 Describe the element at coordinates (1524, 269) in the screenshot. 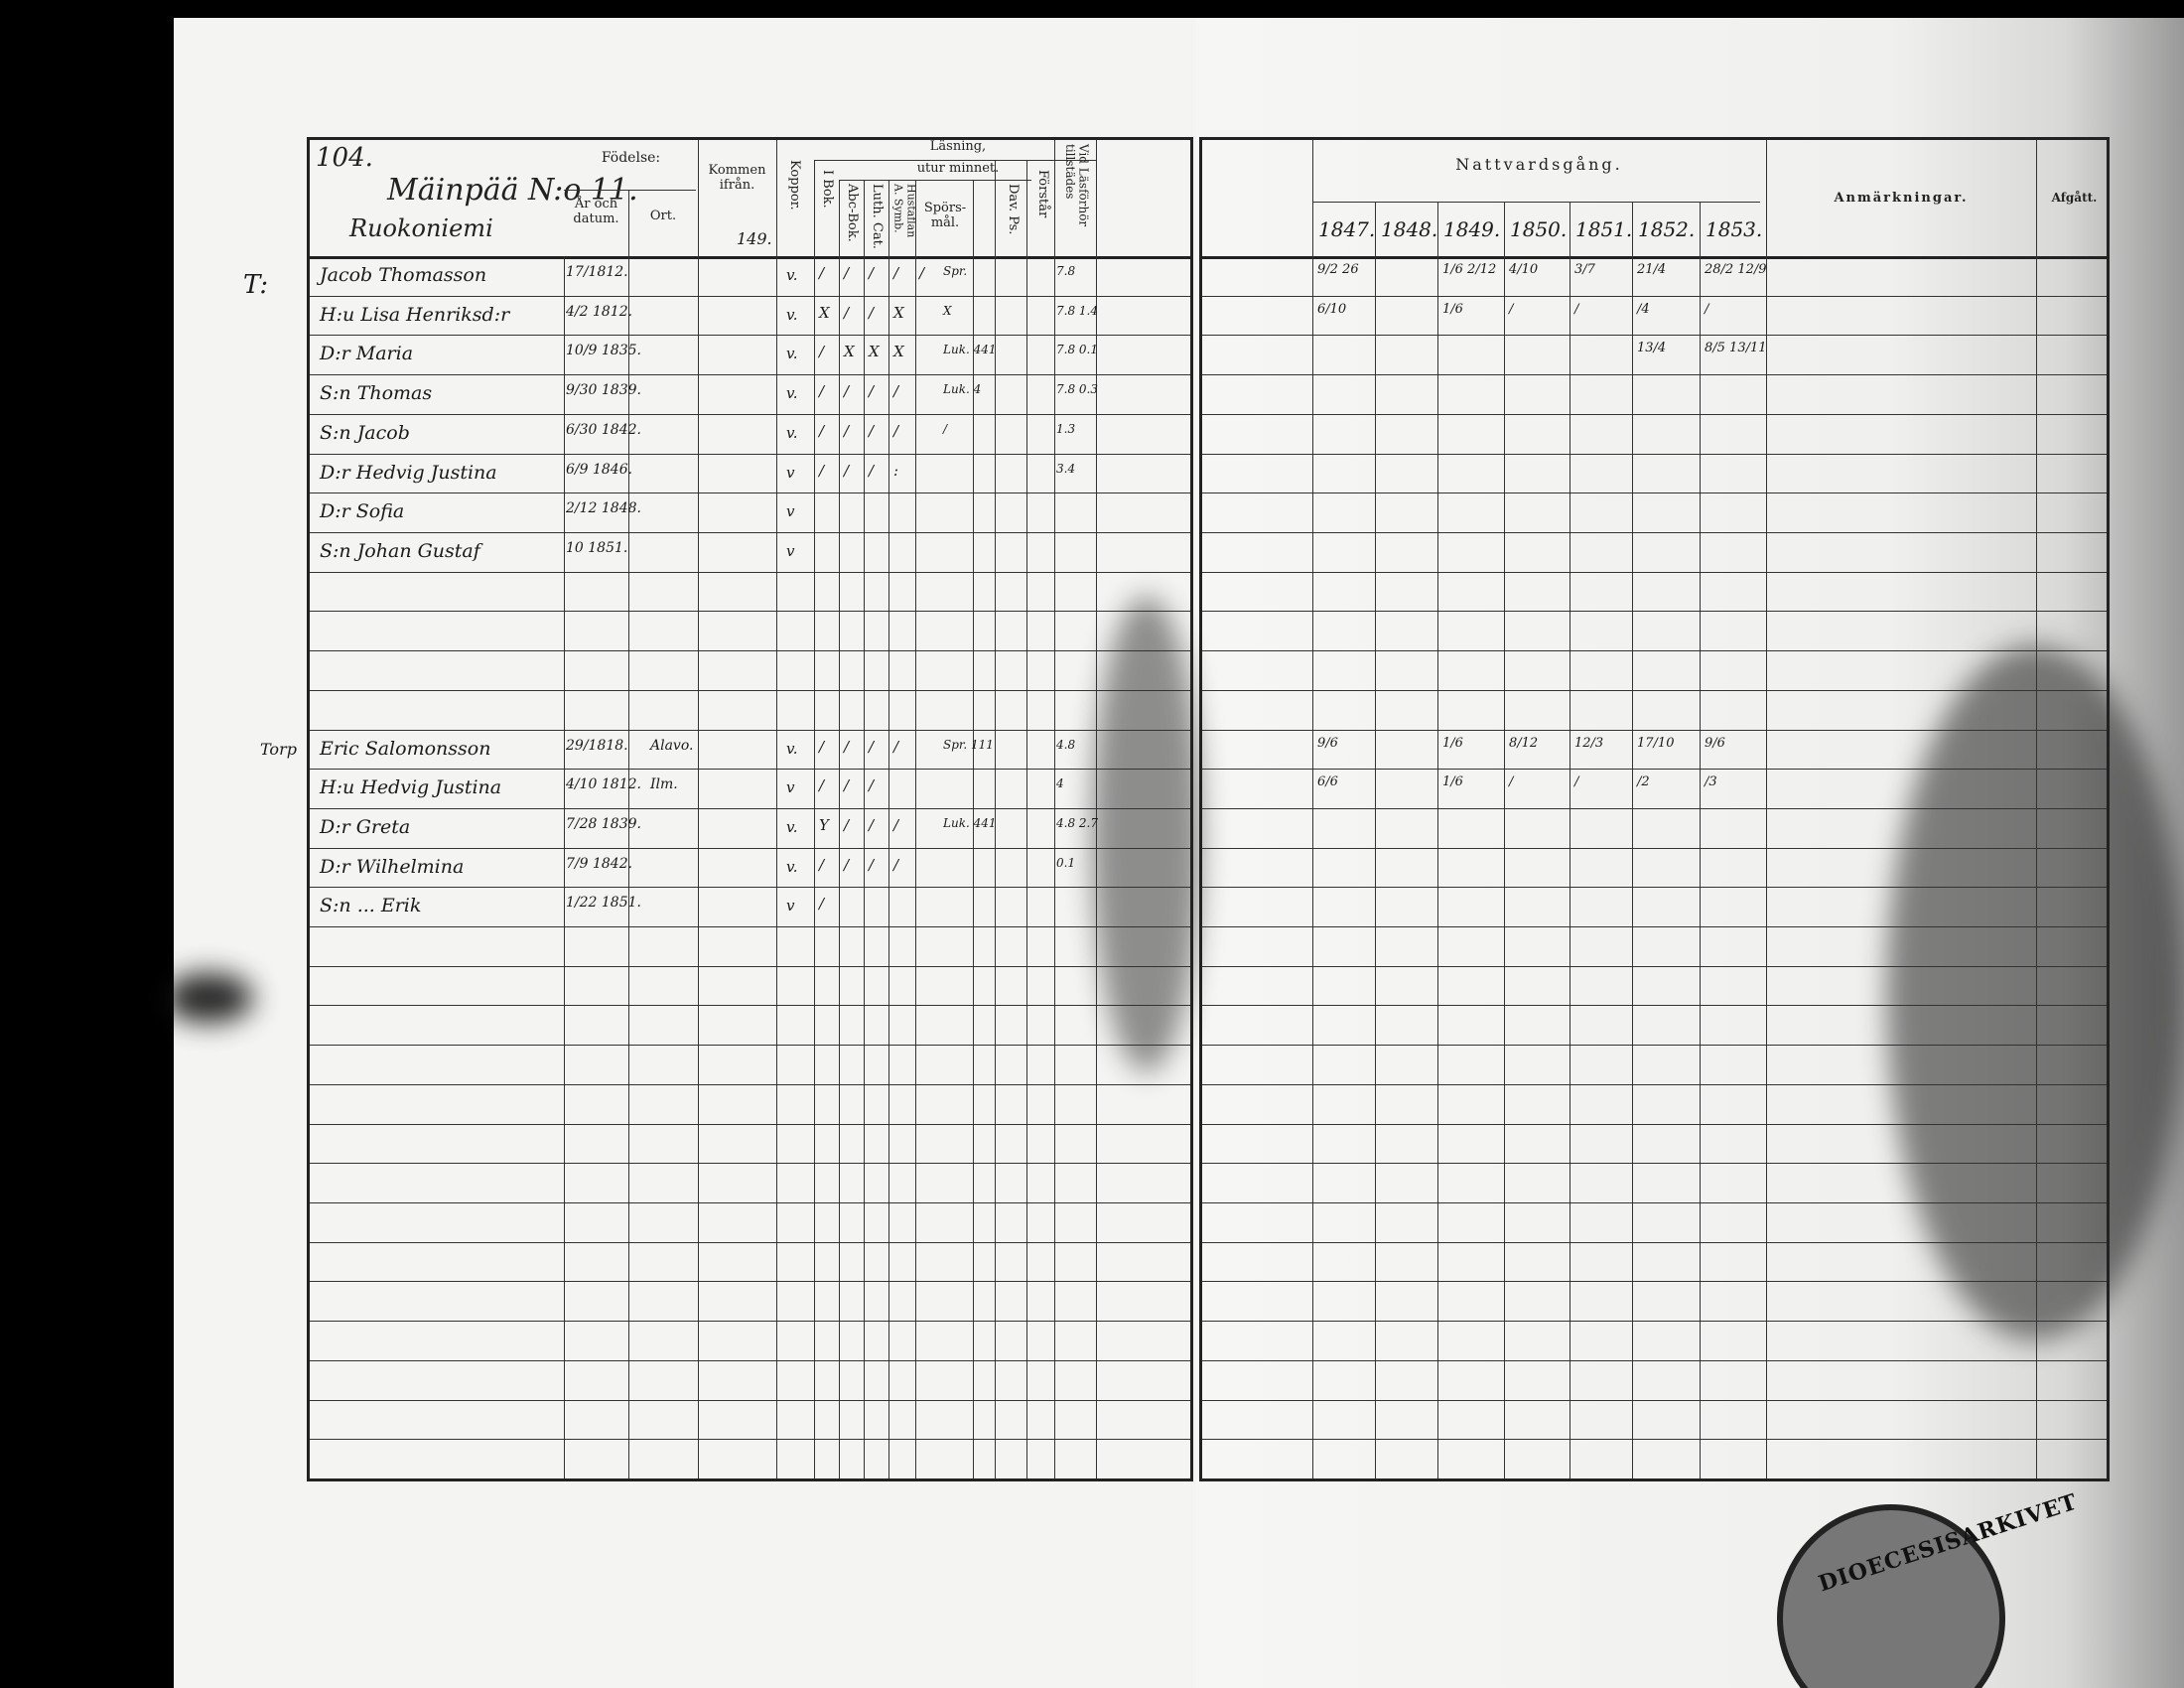

I see `communion-mark: 4/10` at that location.